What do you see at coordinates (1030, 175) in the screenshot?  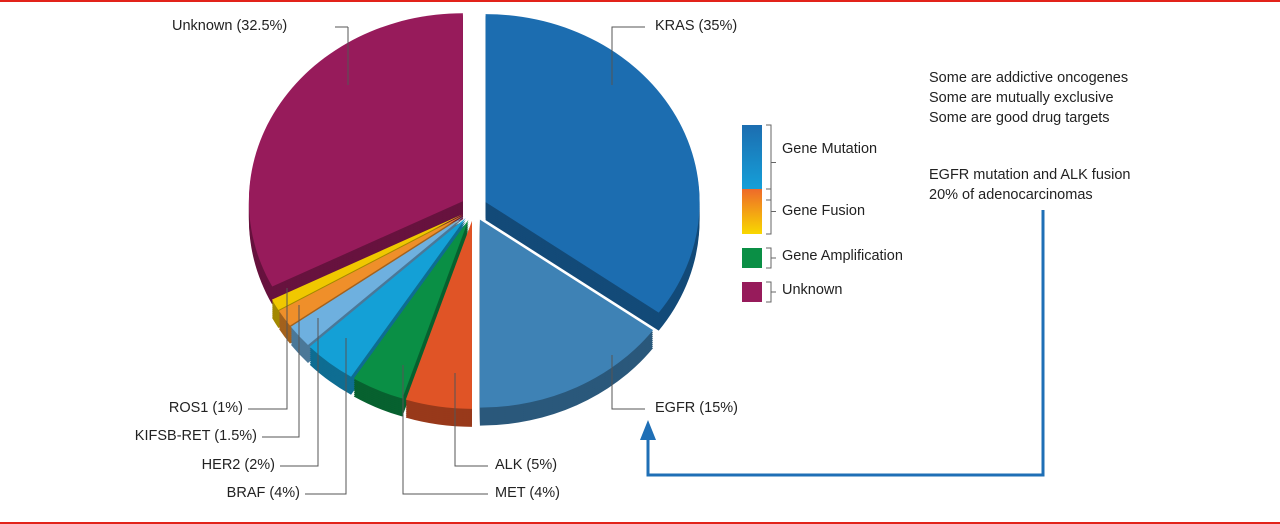 I see `note-line: EGFR mutation and ALK fusion` at bounding box center [1030, 175].